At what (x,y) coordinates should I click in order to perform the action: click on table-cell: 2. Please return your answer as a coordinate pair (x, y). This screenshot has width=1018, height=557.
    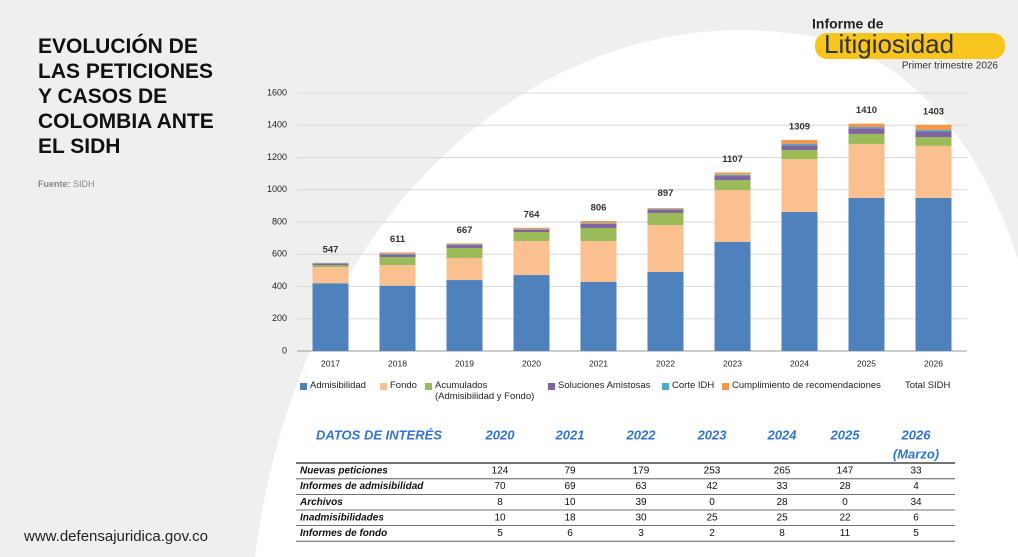
    Looking at the image, I should click on (712, 533).